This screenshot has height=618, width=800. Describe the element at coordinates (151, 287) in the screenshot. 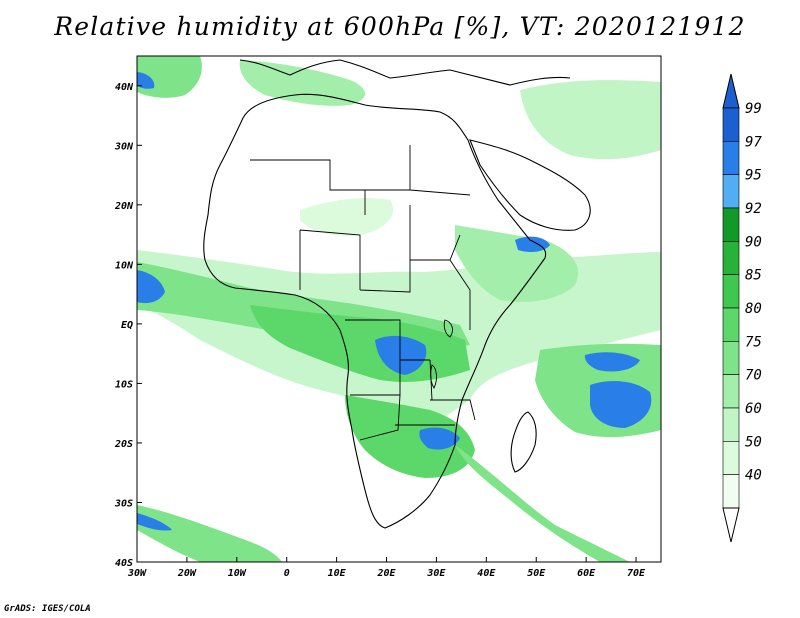

I see `saturation-patch-west` at that location.